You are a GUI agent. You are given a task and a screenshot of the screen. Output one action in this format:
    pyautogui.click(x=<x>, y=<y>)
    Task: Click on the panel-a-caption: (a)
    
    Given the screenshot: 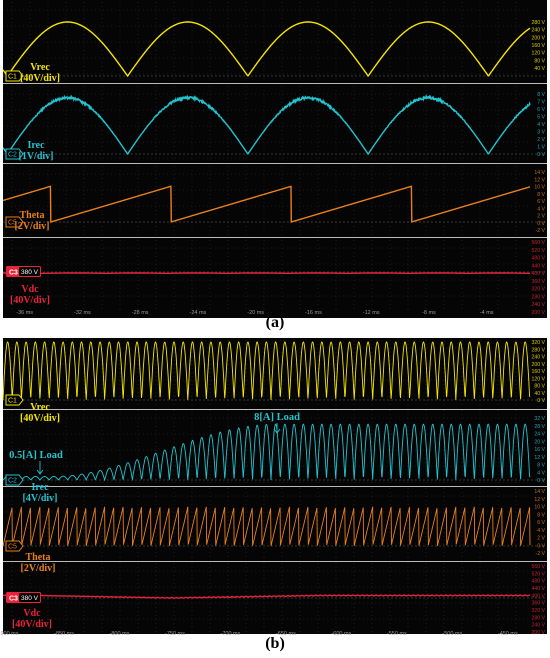 What is the action you would take?
    pyautogui.click(x=275, y=323)
    